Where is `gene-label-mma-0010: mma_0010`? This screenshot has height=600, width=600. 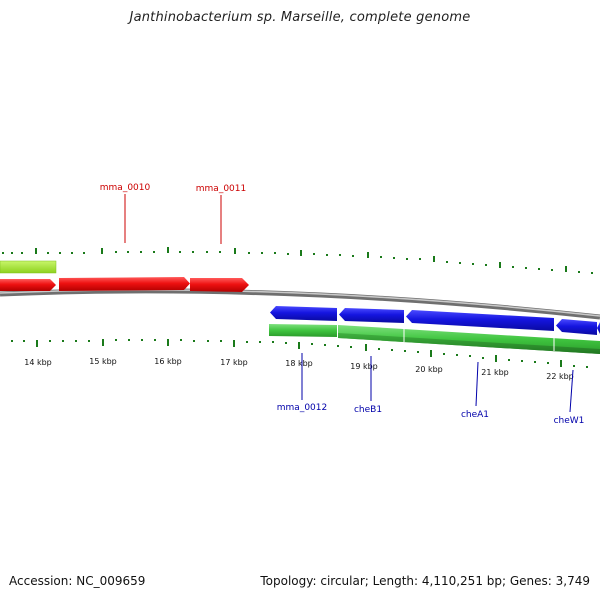
gene-label-mma-0010: mma_0010 is located at coordinates (125, 188).